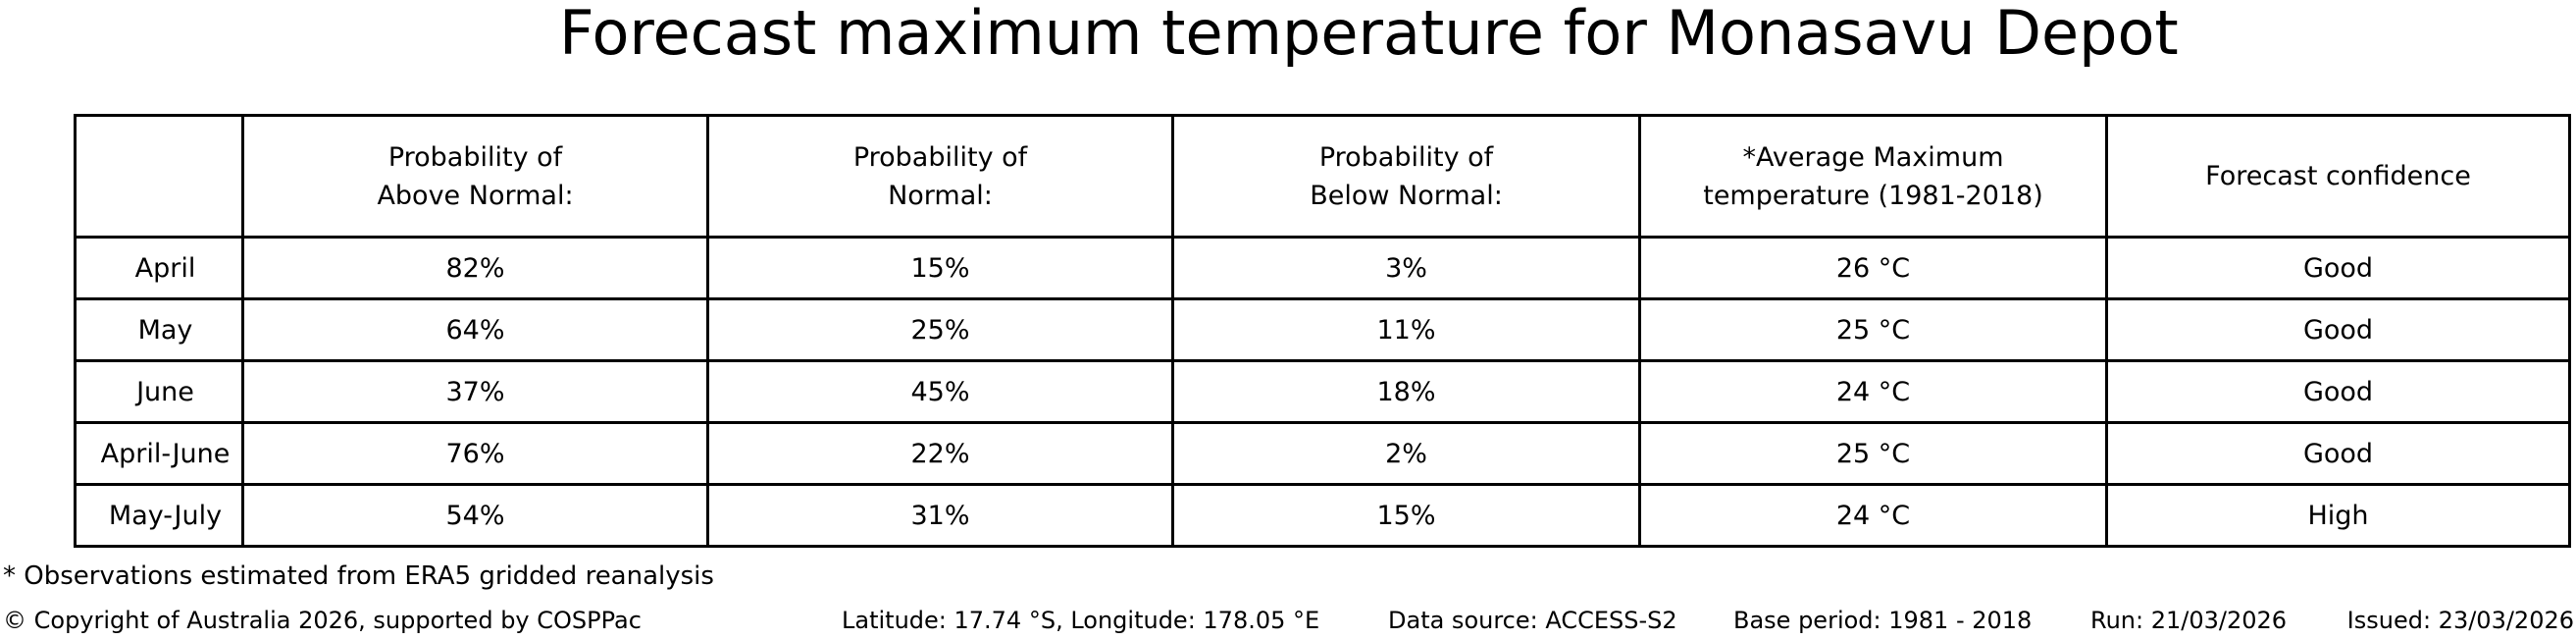 This screenshot has width=2576, height=640. I want to click on table-row-june: June 37% 45% 18% 24 °C Good, so click(1322, 392).